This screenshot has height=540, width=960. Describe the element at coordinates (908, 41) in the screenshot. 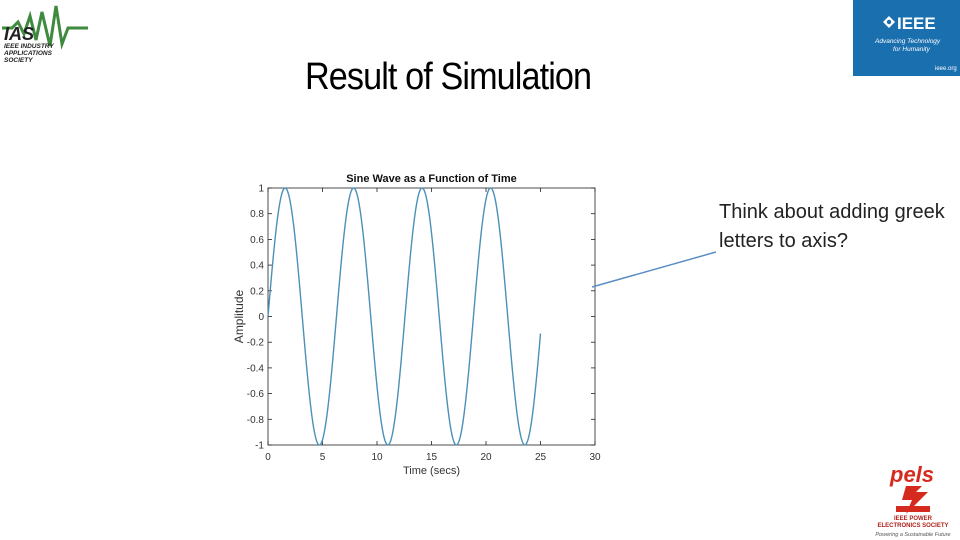

I see `ieee-tagline-1: Advancing Technology` at that location.